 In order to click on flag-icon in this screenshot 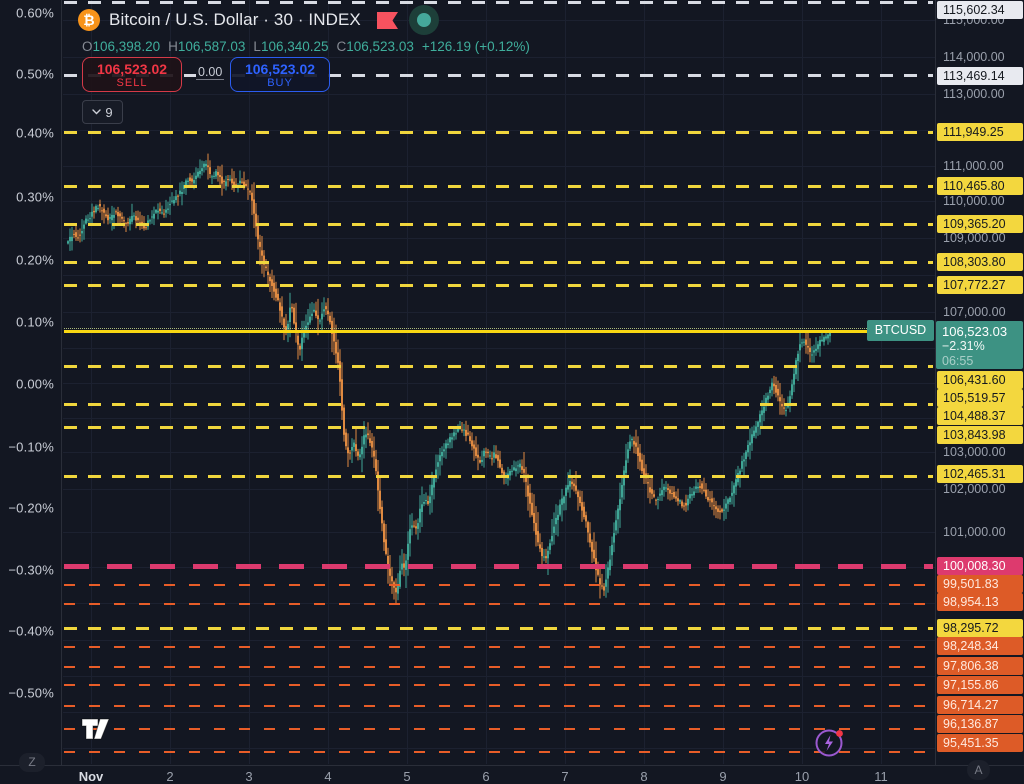, I will do `click(387, 20)`.